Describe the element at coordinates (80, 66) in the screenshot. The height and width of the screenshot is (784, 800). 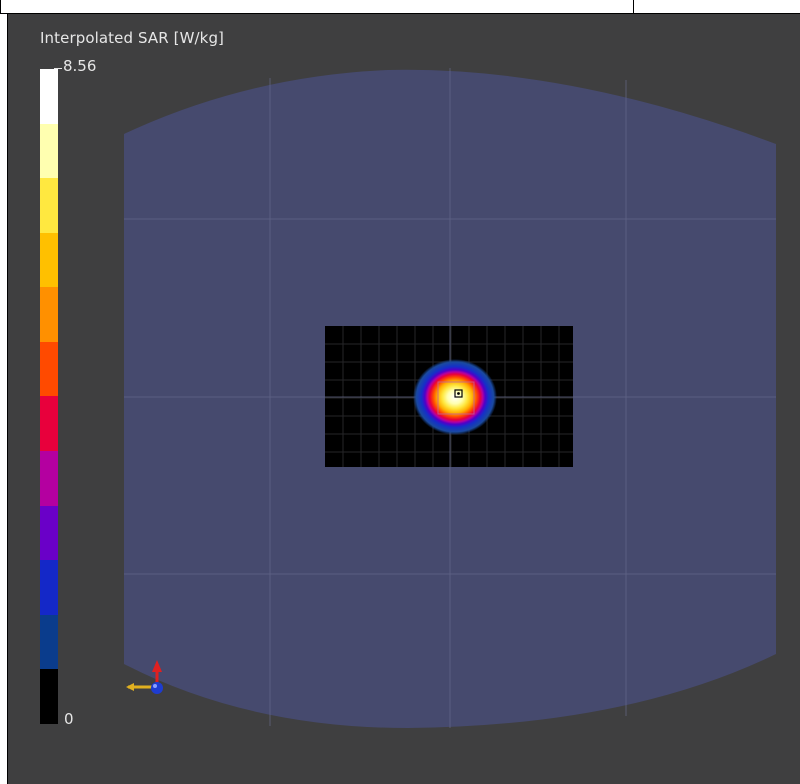
I see `colorbar-max-label: 8.56` at that location.